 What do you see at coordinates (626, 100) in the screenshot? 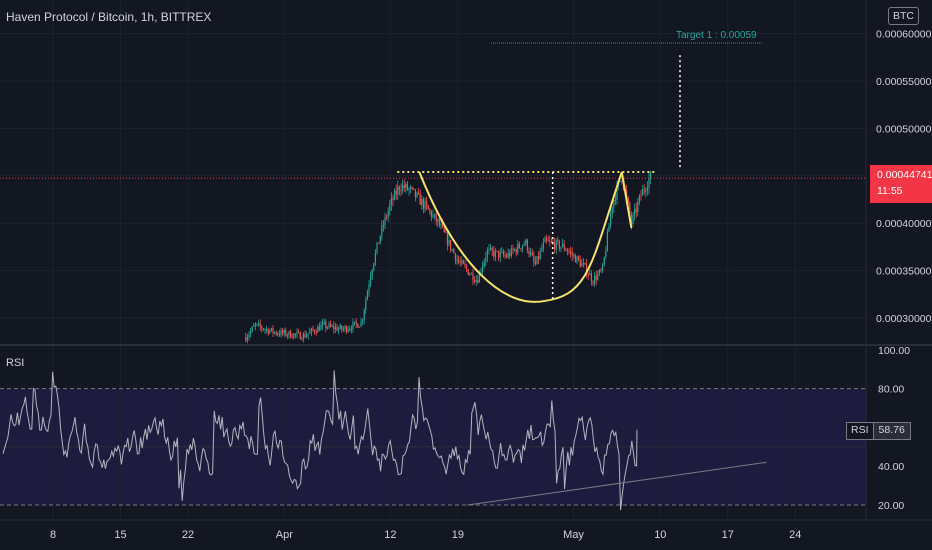
I see `target-annotation: Target 1 : 0.00059` at bounding box center [626, 100].